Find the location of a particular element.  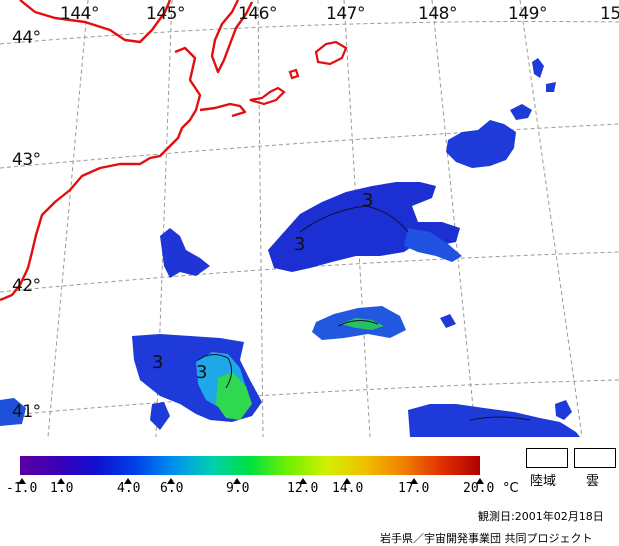

sst-region-southwest-green is located at coordinates (234, 396).